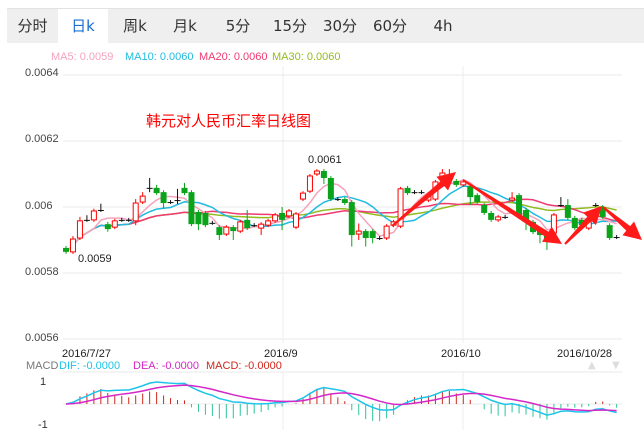 The image size is (644, 431). Describe the element at coordinates (166, 366) in the screenshot. I see `dea-legend: DEA: -0.0000` at that location.